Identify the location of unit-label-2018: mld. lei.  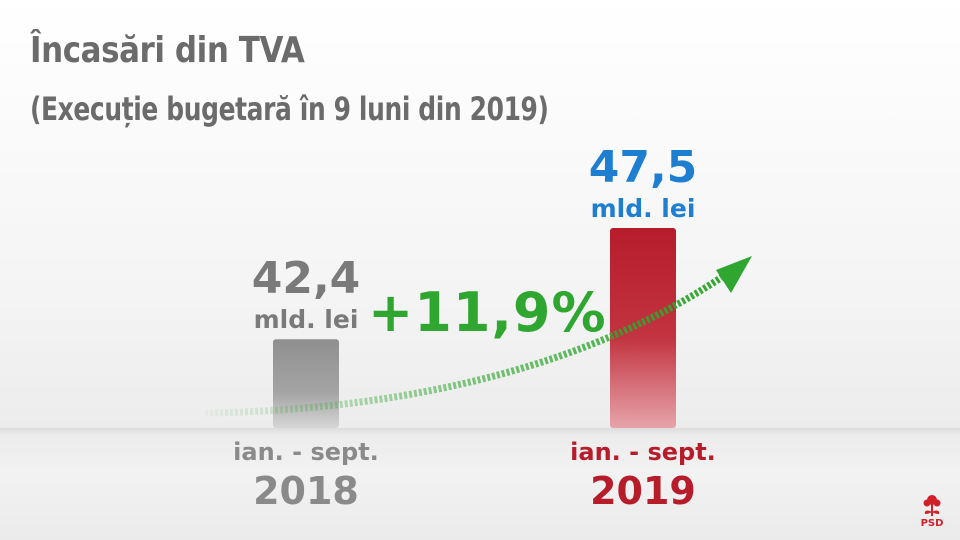
(306, 320).